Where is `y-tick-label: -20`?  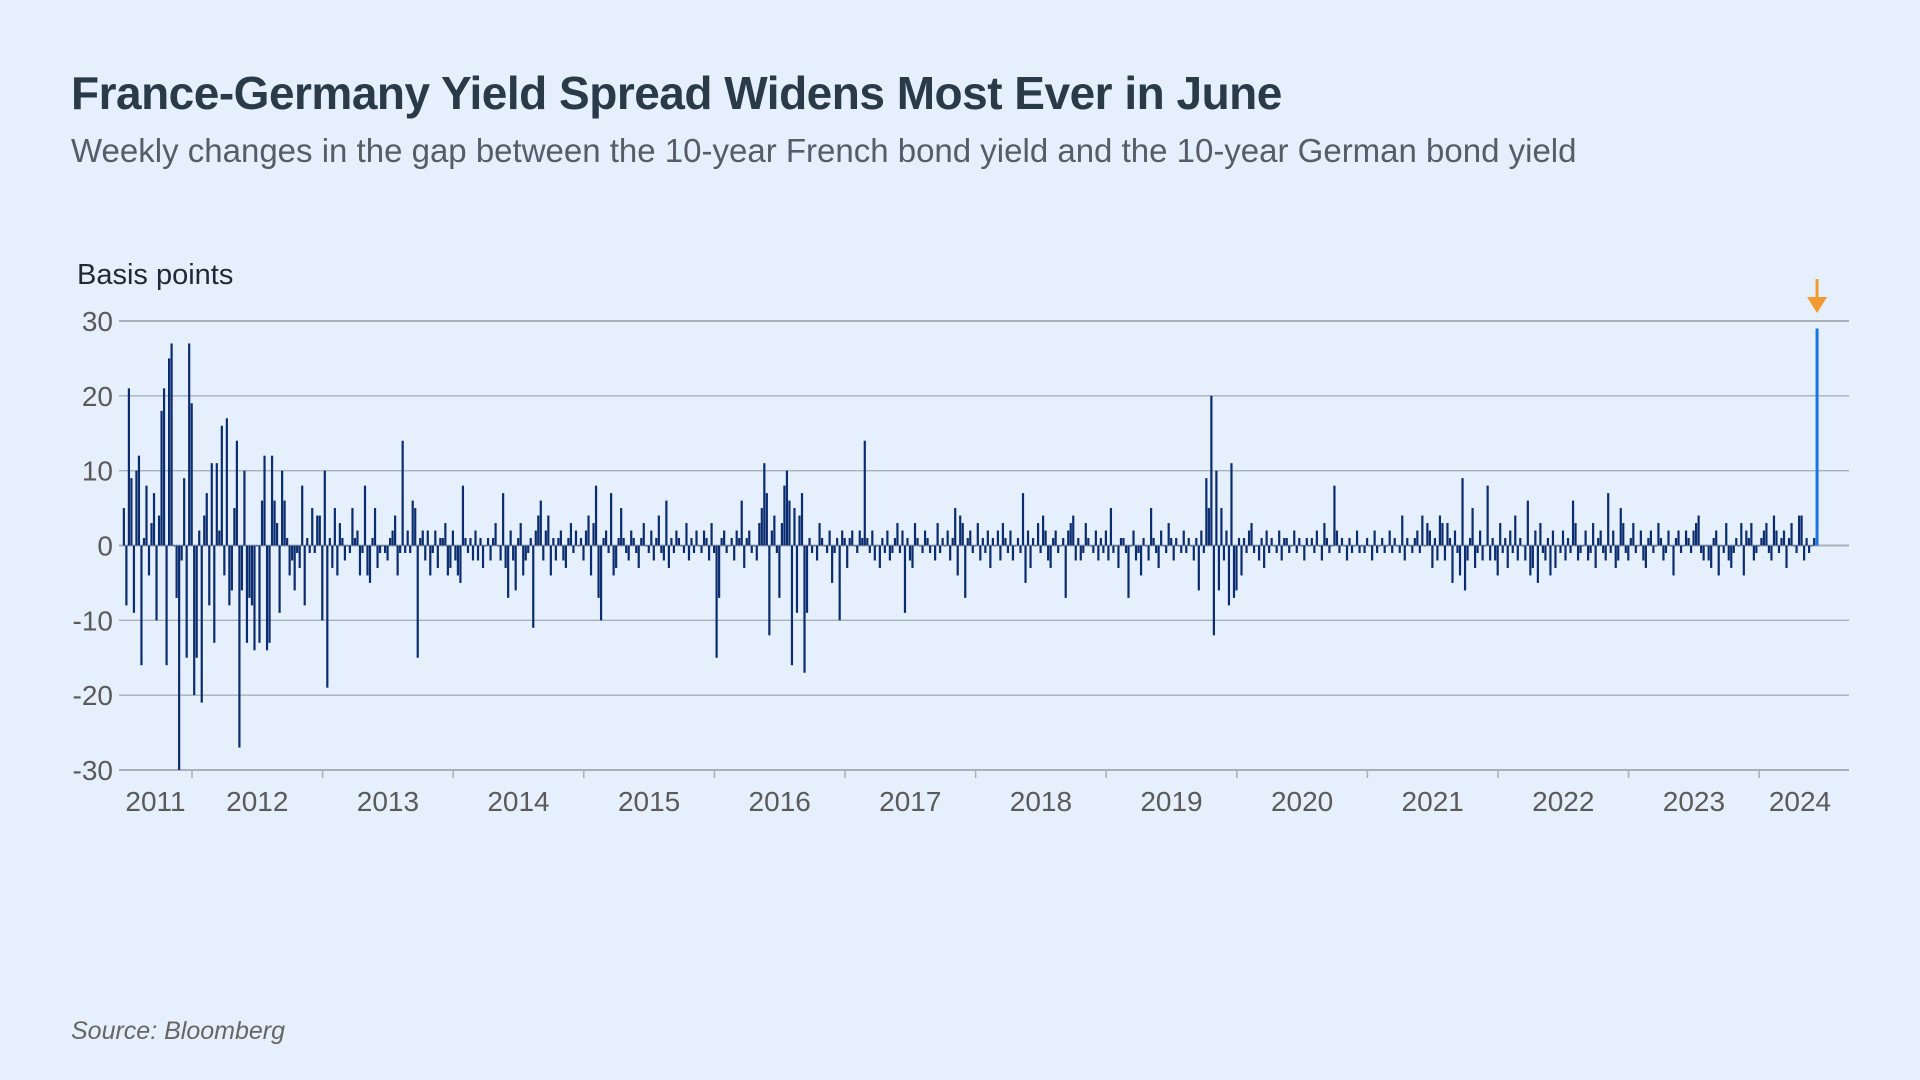
y-tick-label: -20 is located at coordinates (93, 695).